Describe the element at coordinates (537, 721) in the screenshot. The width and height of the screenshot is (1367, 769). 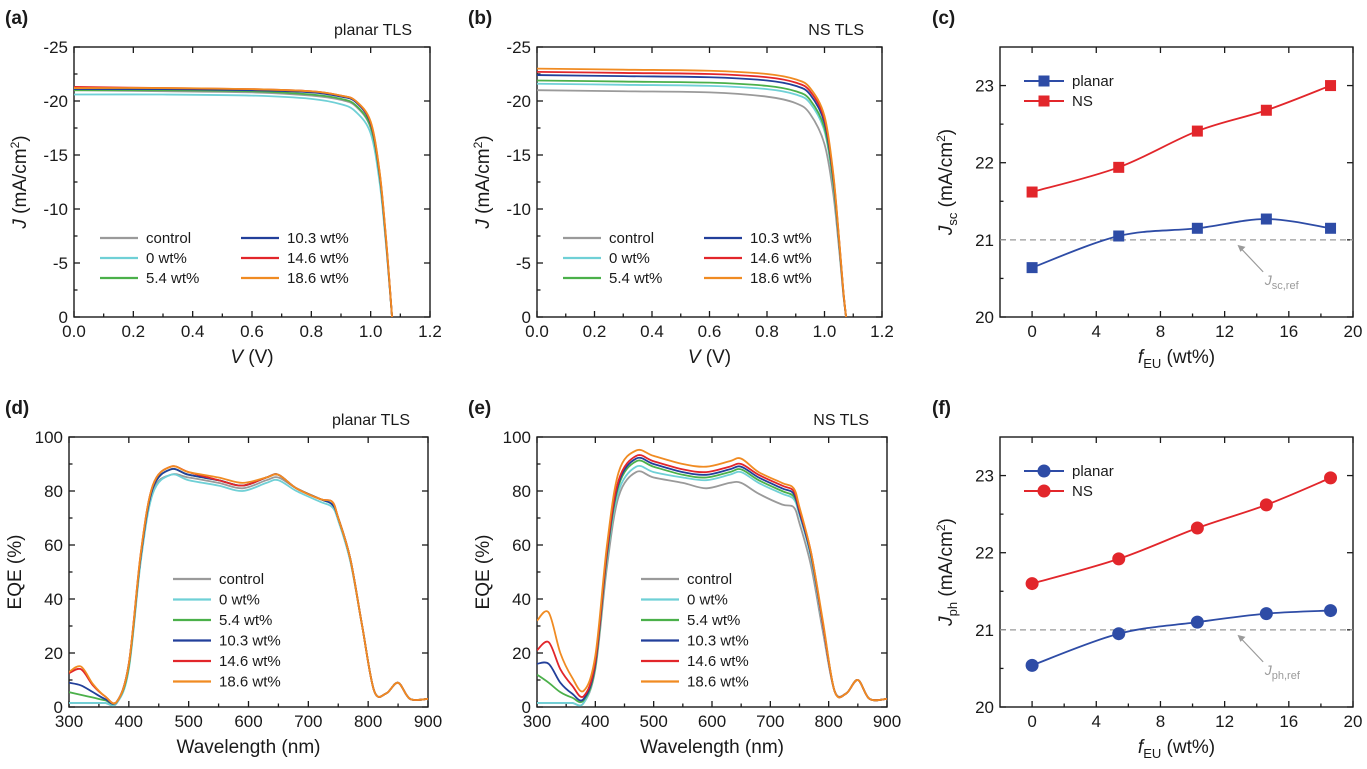
I see `x-tick-label-e: 300` at that location.